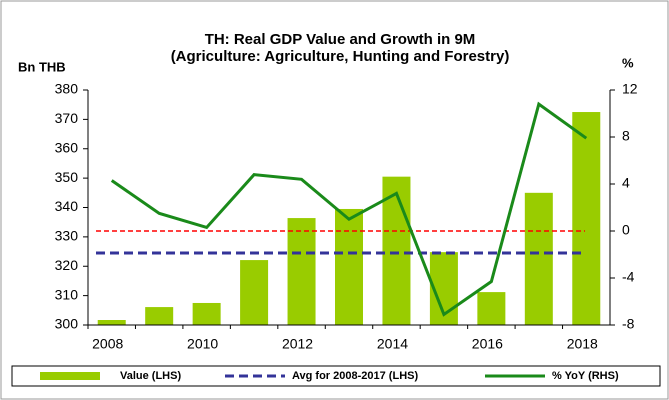 Image resolution: width=669 pixels, height=400 pixels. What do you see at coordinates (67, 89) in the screenshot?
I see `y-tick-label: 380` at bounding box center [67, 89].